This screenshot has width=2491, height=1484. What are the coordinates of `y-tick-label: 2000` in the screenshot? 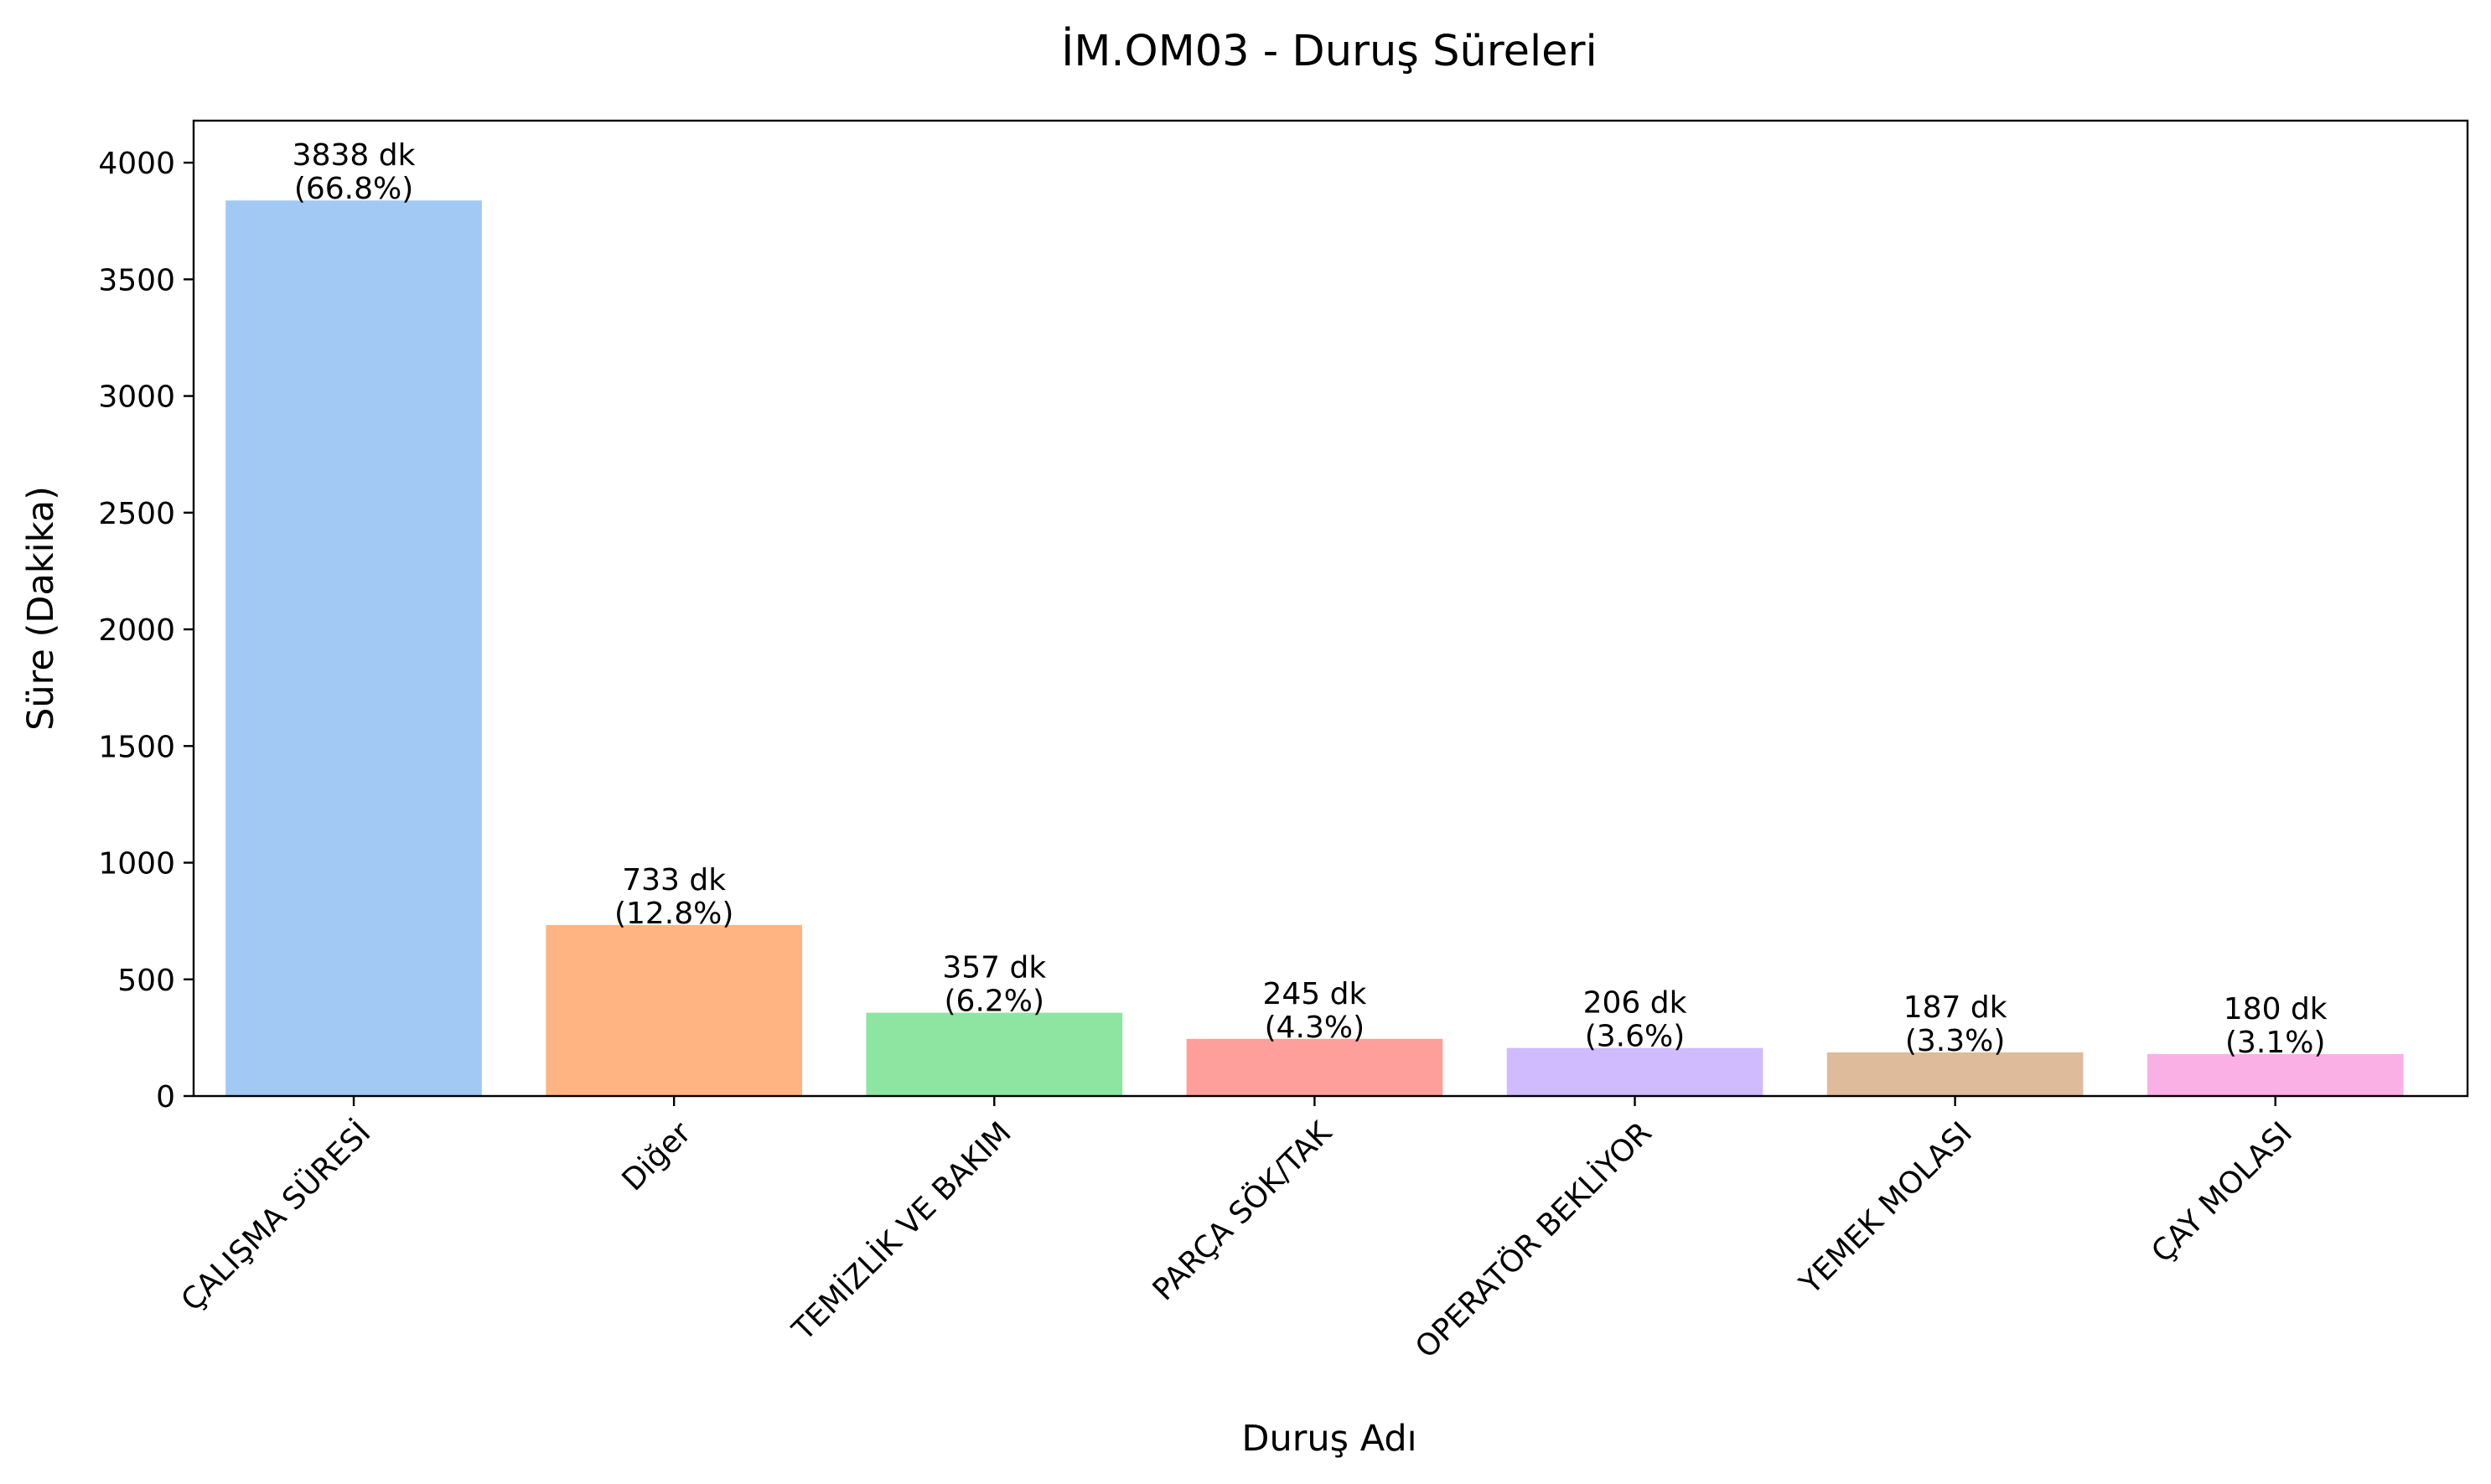 It's located at (136, 631).